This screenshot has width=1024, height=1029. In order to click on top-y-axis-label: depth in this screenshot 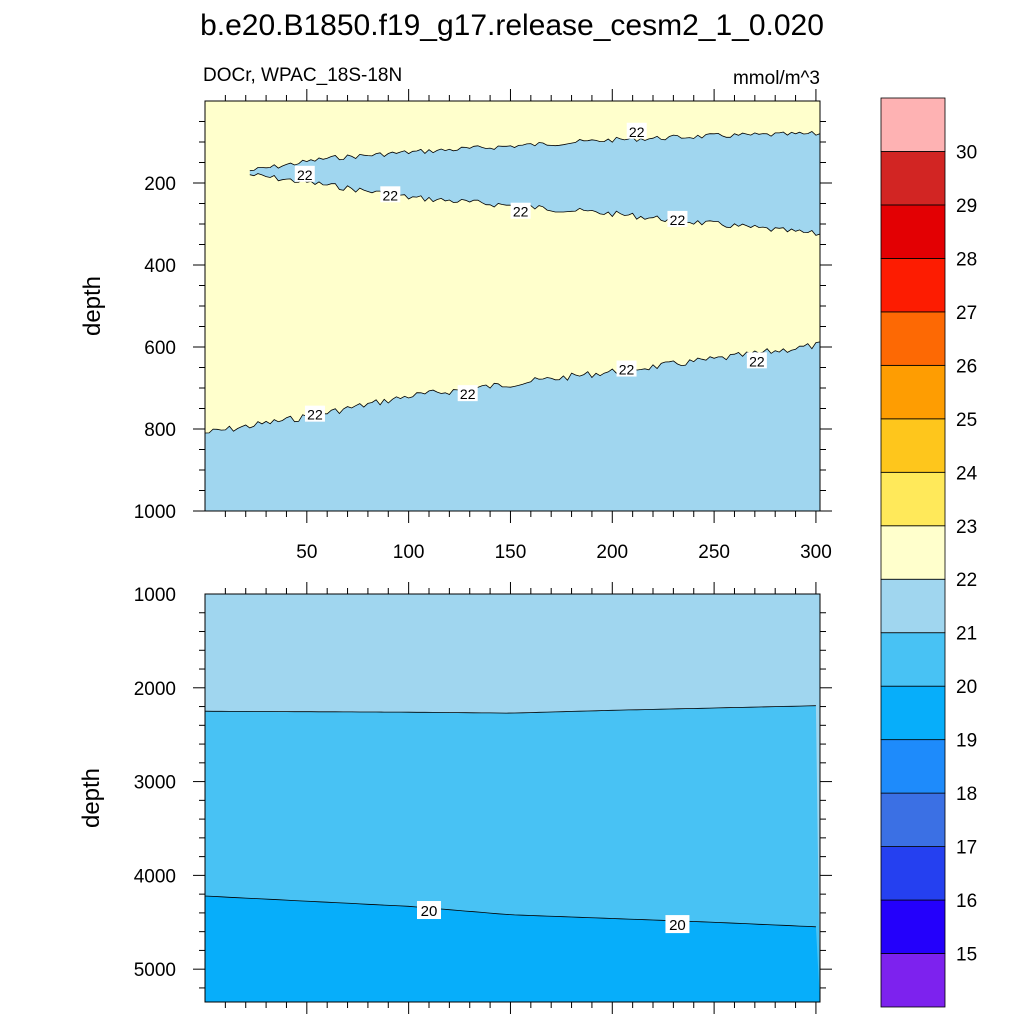, I will do `click(92, 306)`.